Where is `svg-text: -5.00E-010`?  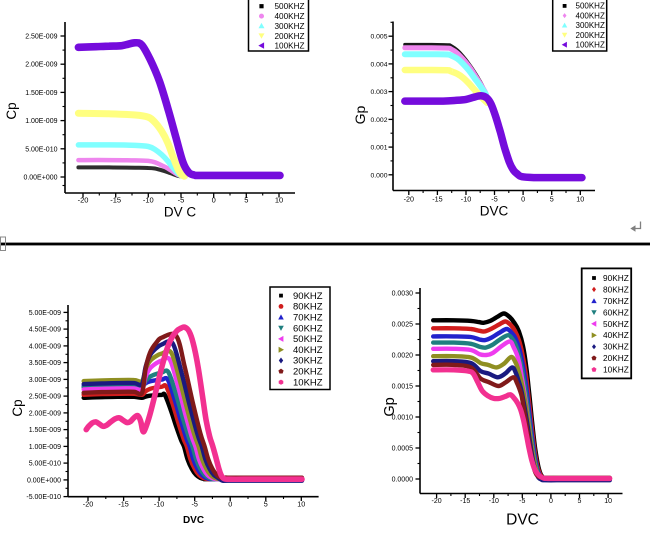
svg-text: -5.00E-010 is located at coordinates (43, 497).